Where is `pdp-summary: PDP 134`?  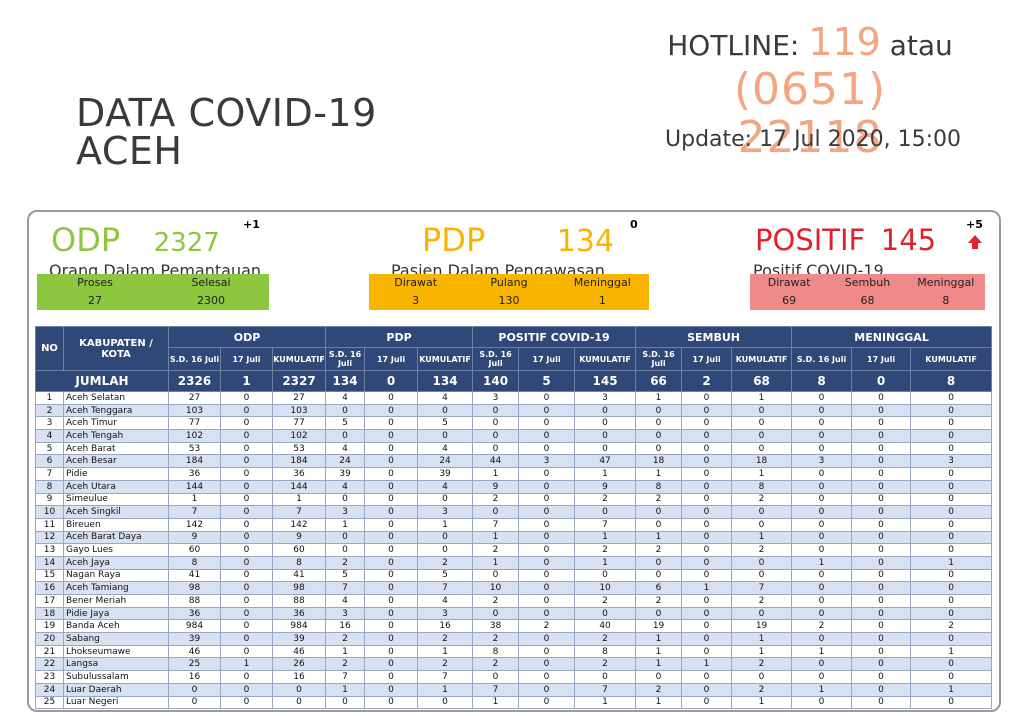
pdp-summary: PDP 134 is located at coordinates (518, 241).